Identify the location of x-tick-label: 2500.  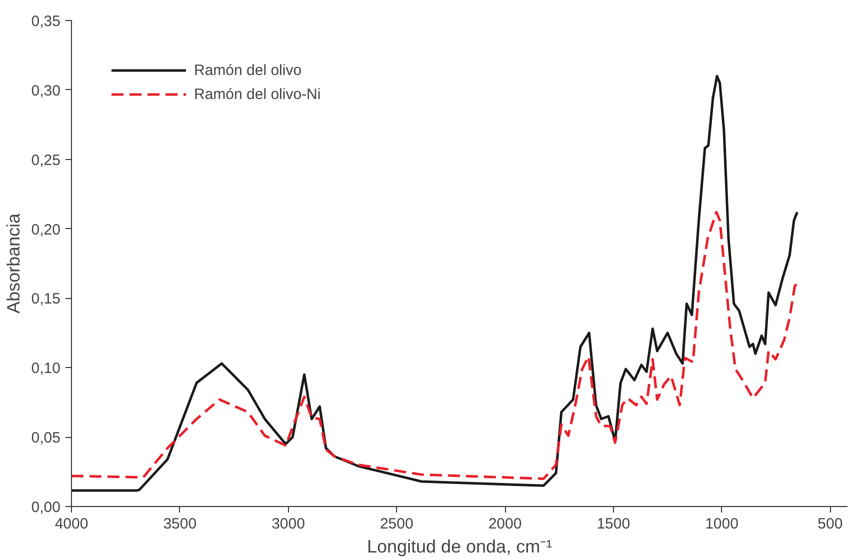
(397, 524).